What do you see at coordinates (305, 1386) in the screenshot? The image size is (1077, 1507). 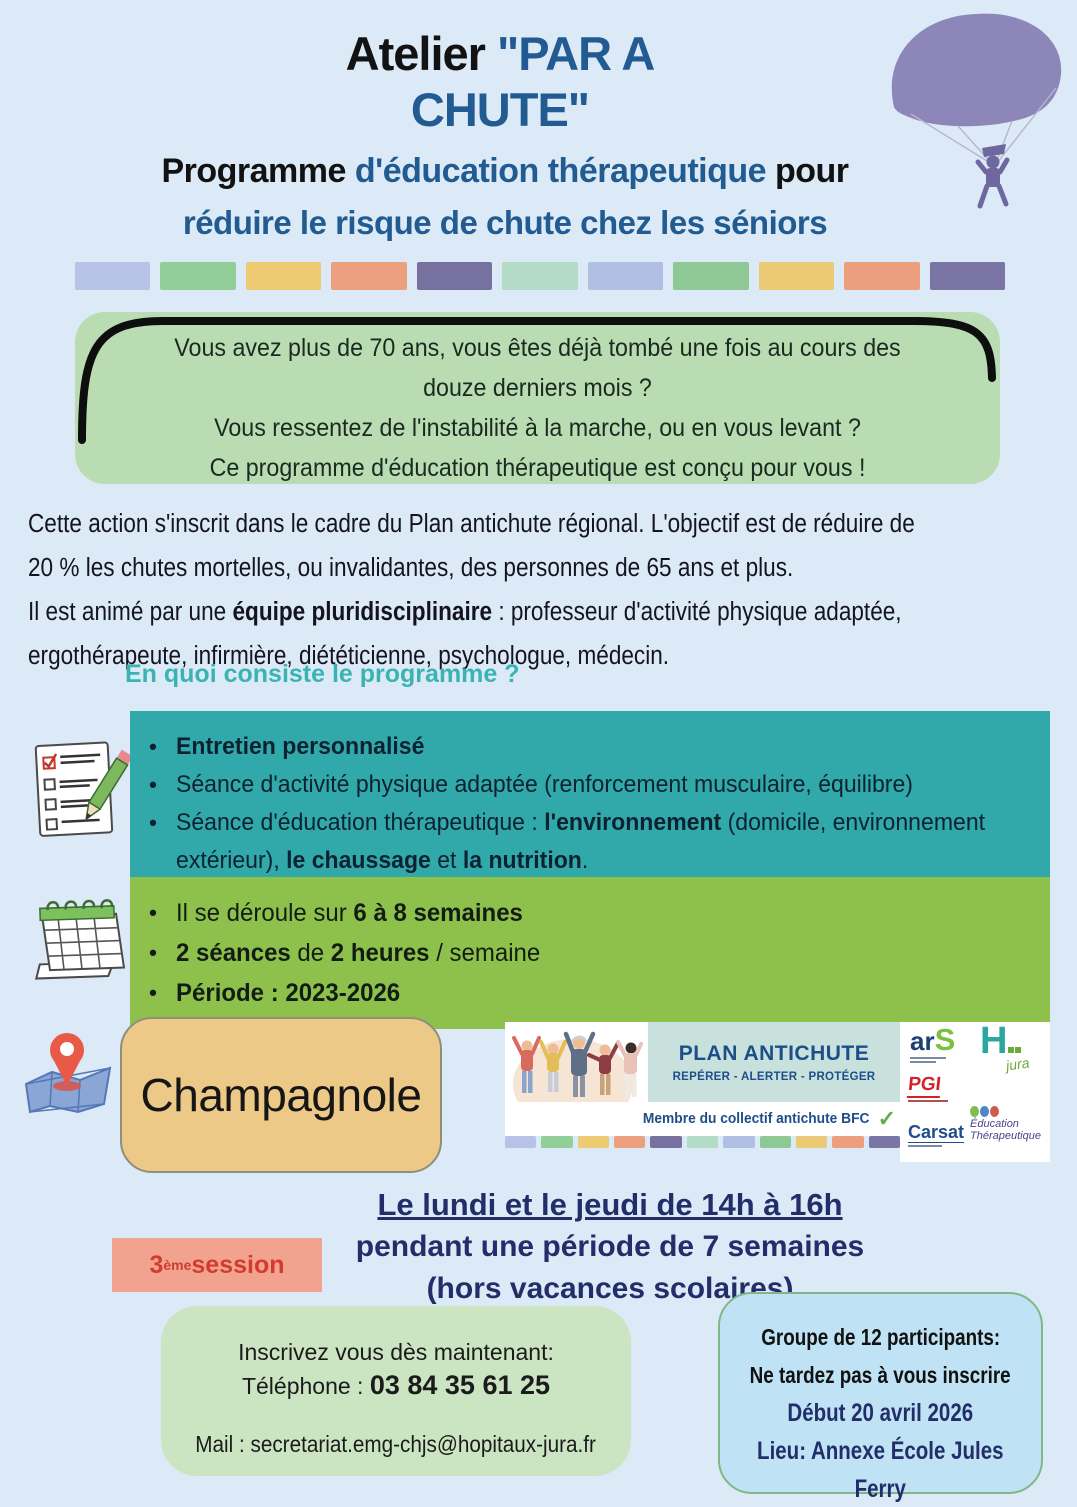 I see `phone-label: Téléphone :` at bounding box center [305, 1386].